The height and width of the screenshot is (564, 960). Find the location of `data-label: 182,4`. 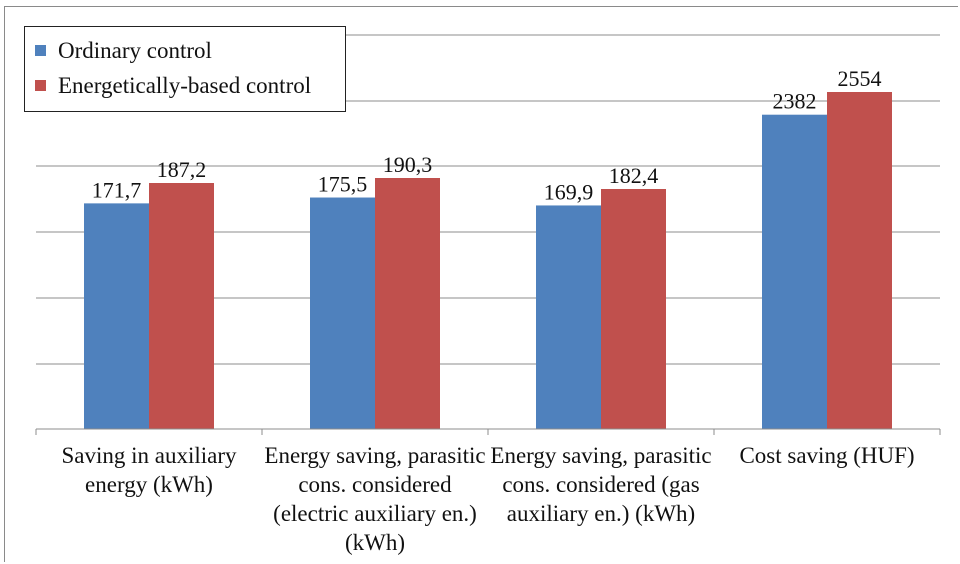

data-label: 182,4 is located at coordinates (634, 175).